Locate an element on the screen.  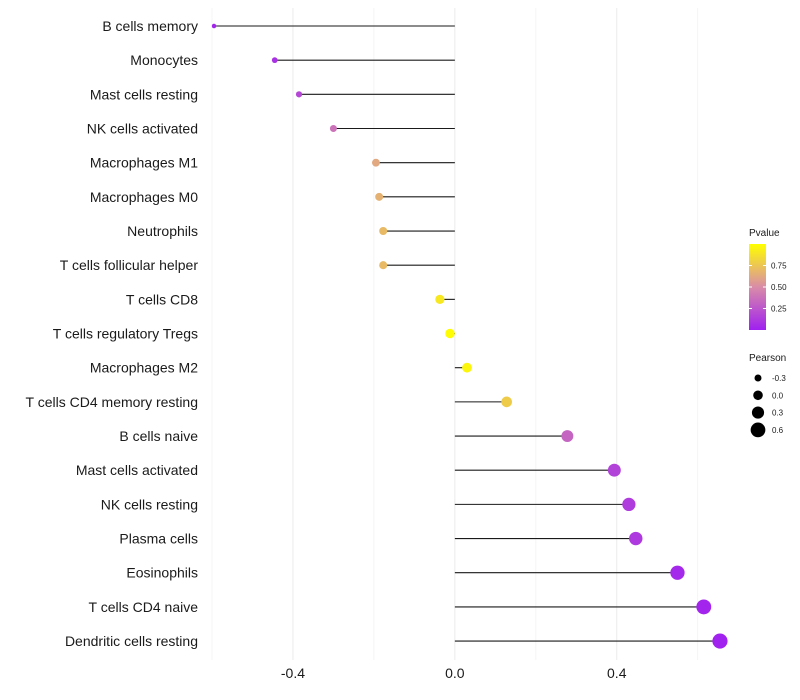
size-keys: -0.3 0.0 0.3 0.6 is located at coordinates (768, 406).